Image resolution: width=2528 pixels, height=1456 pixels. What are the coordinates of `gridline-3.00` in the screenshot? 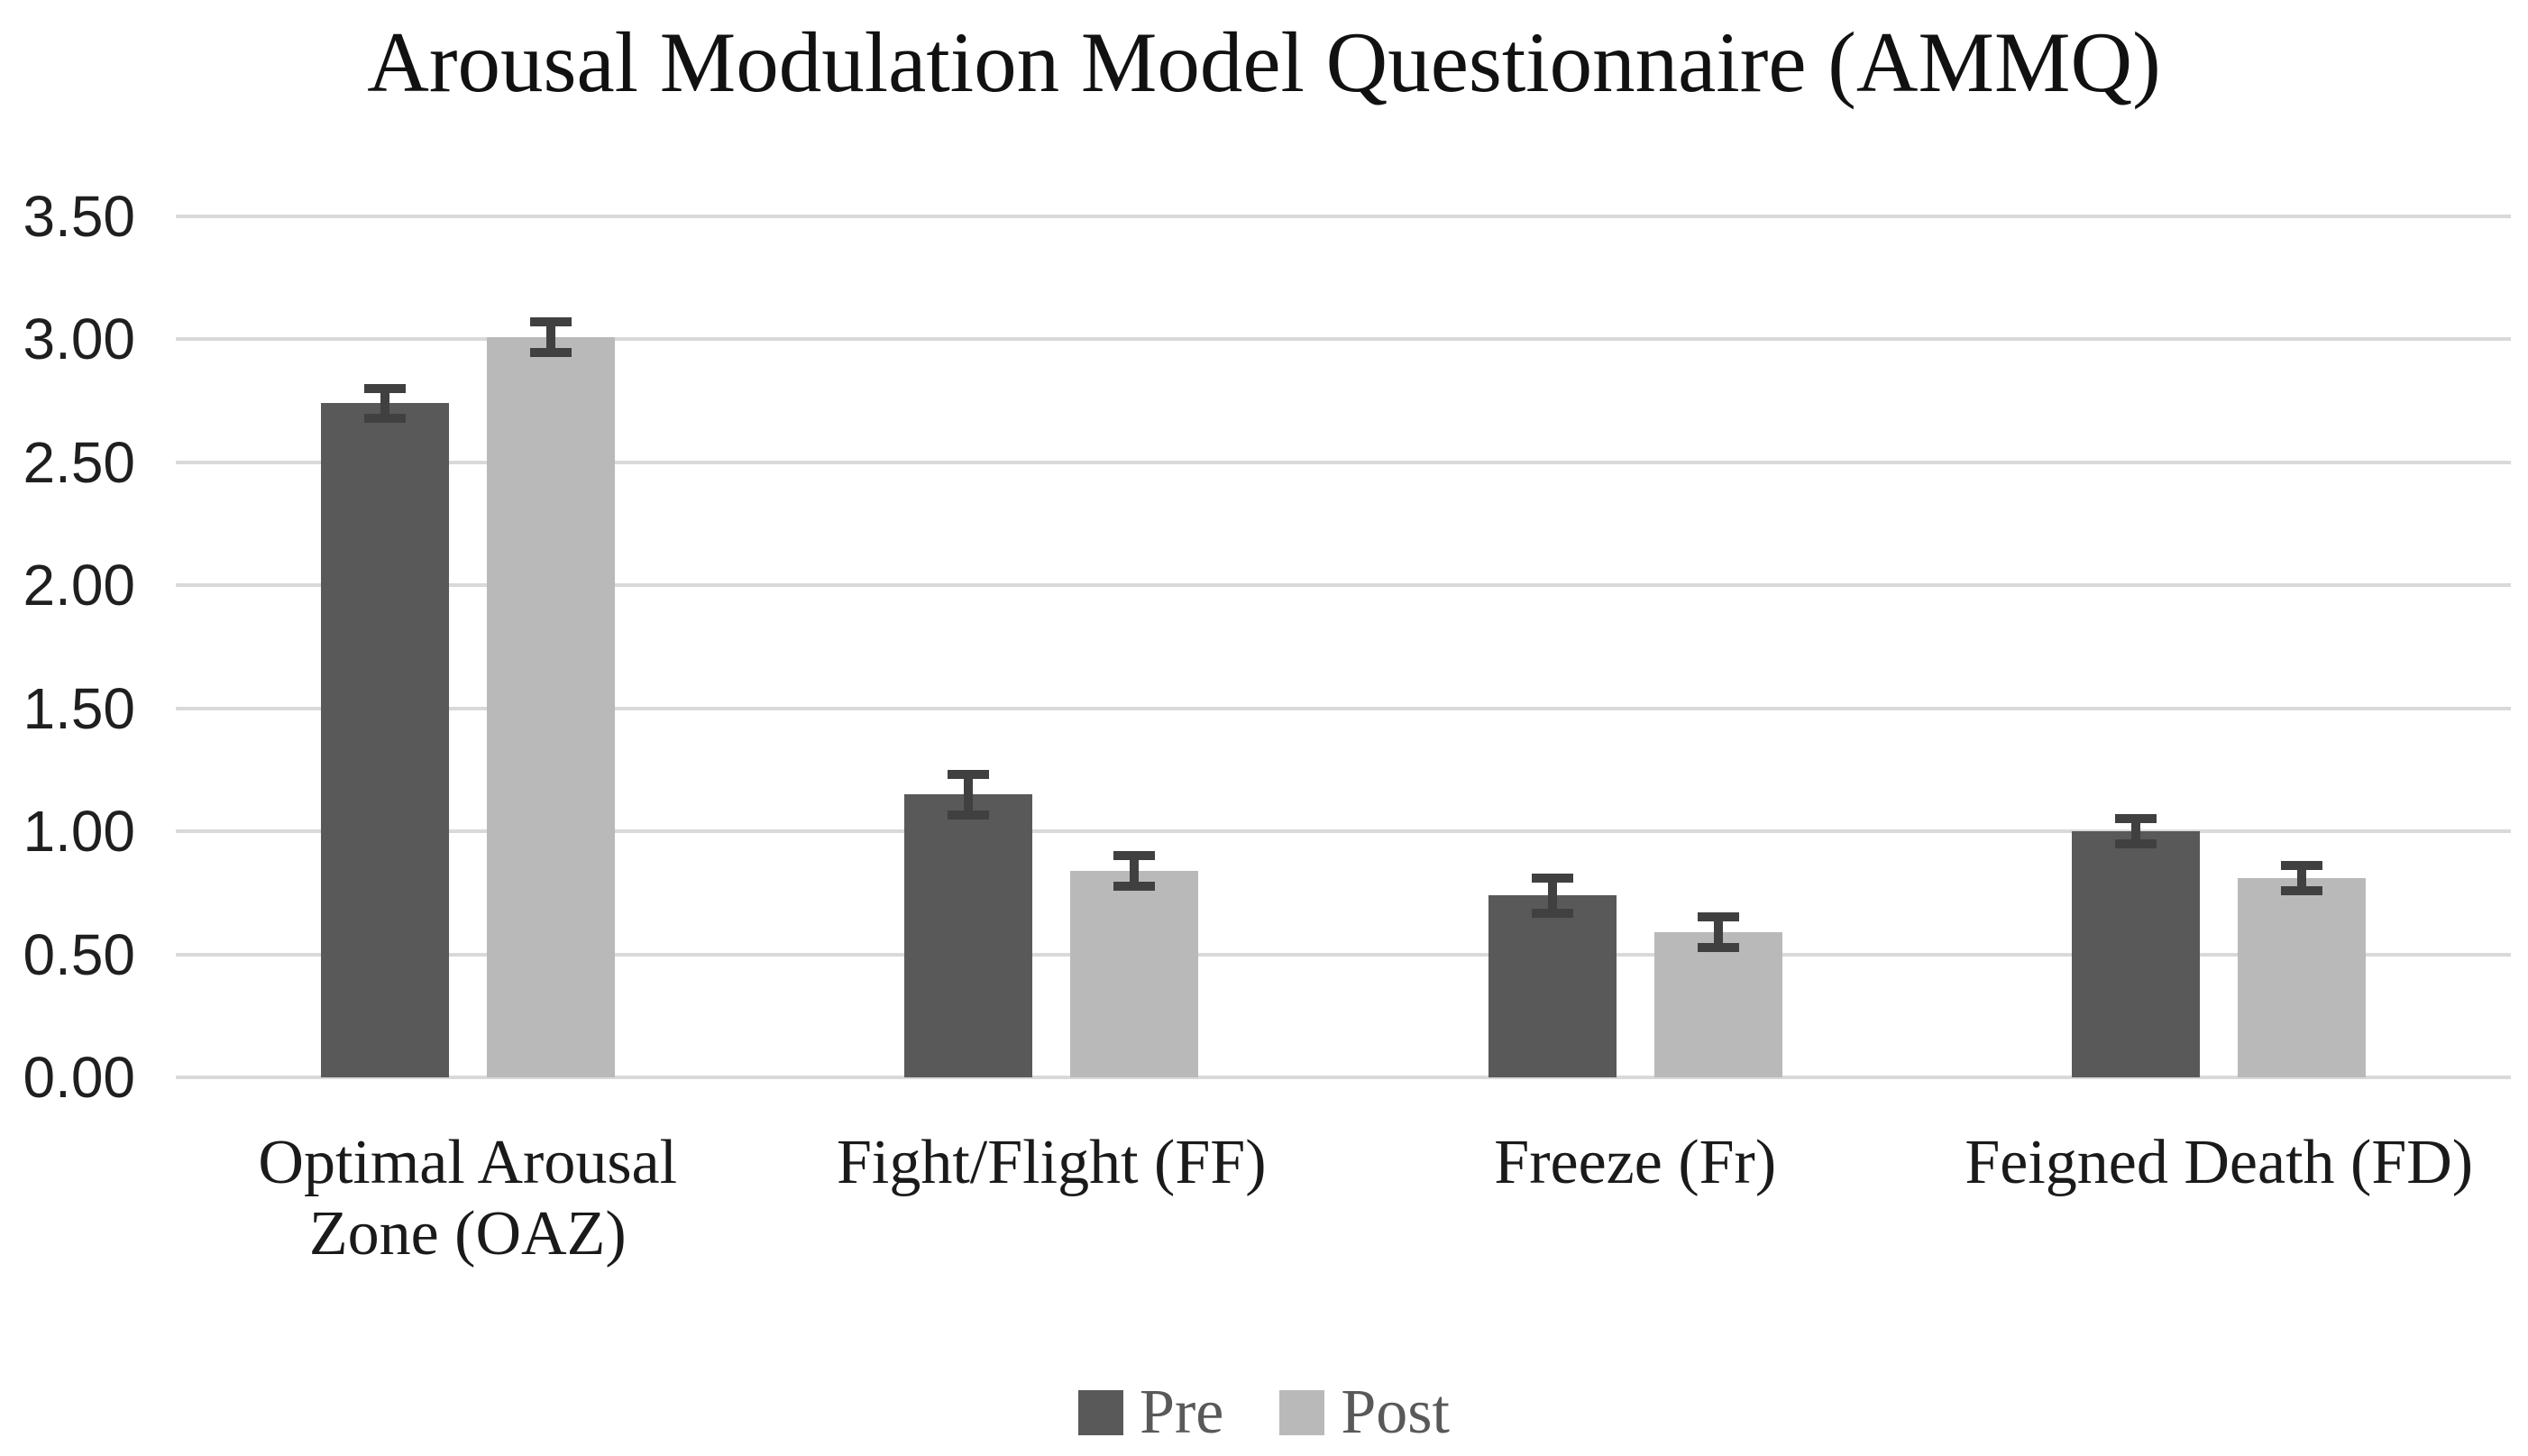 It's located at (1343, 339).